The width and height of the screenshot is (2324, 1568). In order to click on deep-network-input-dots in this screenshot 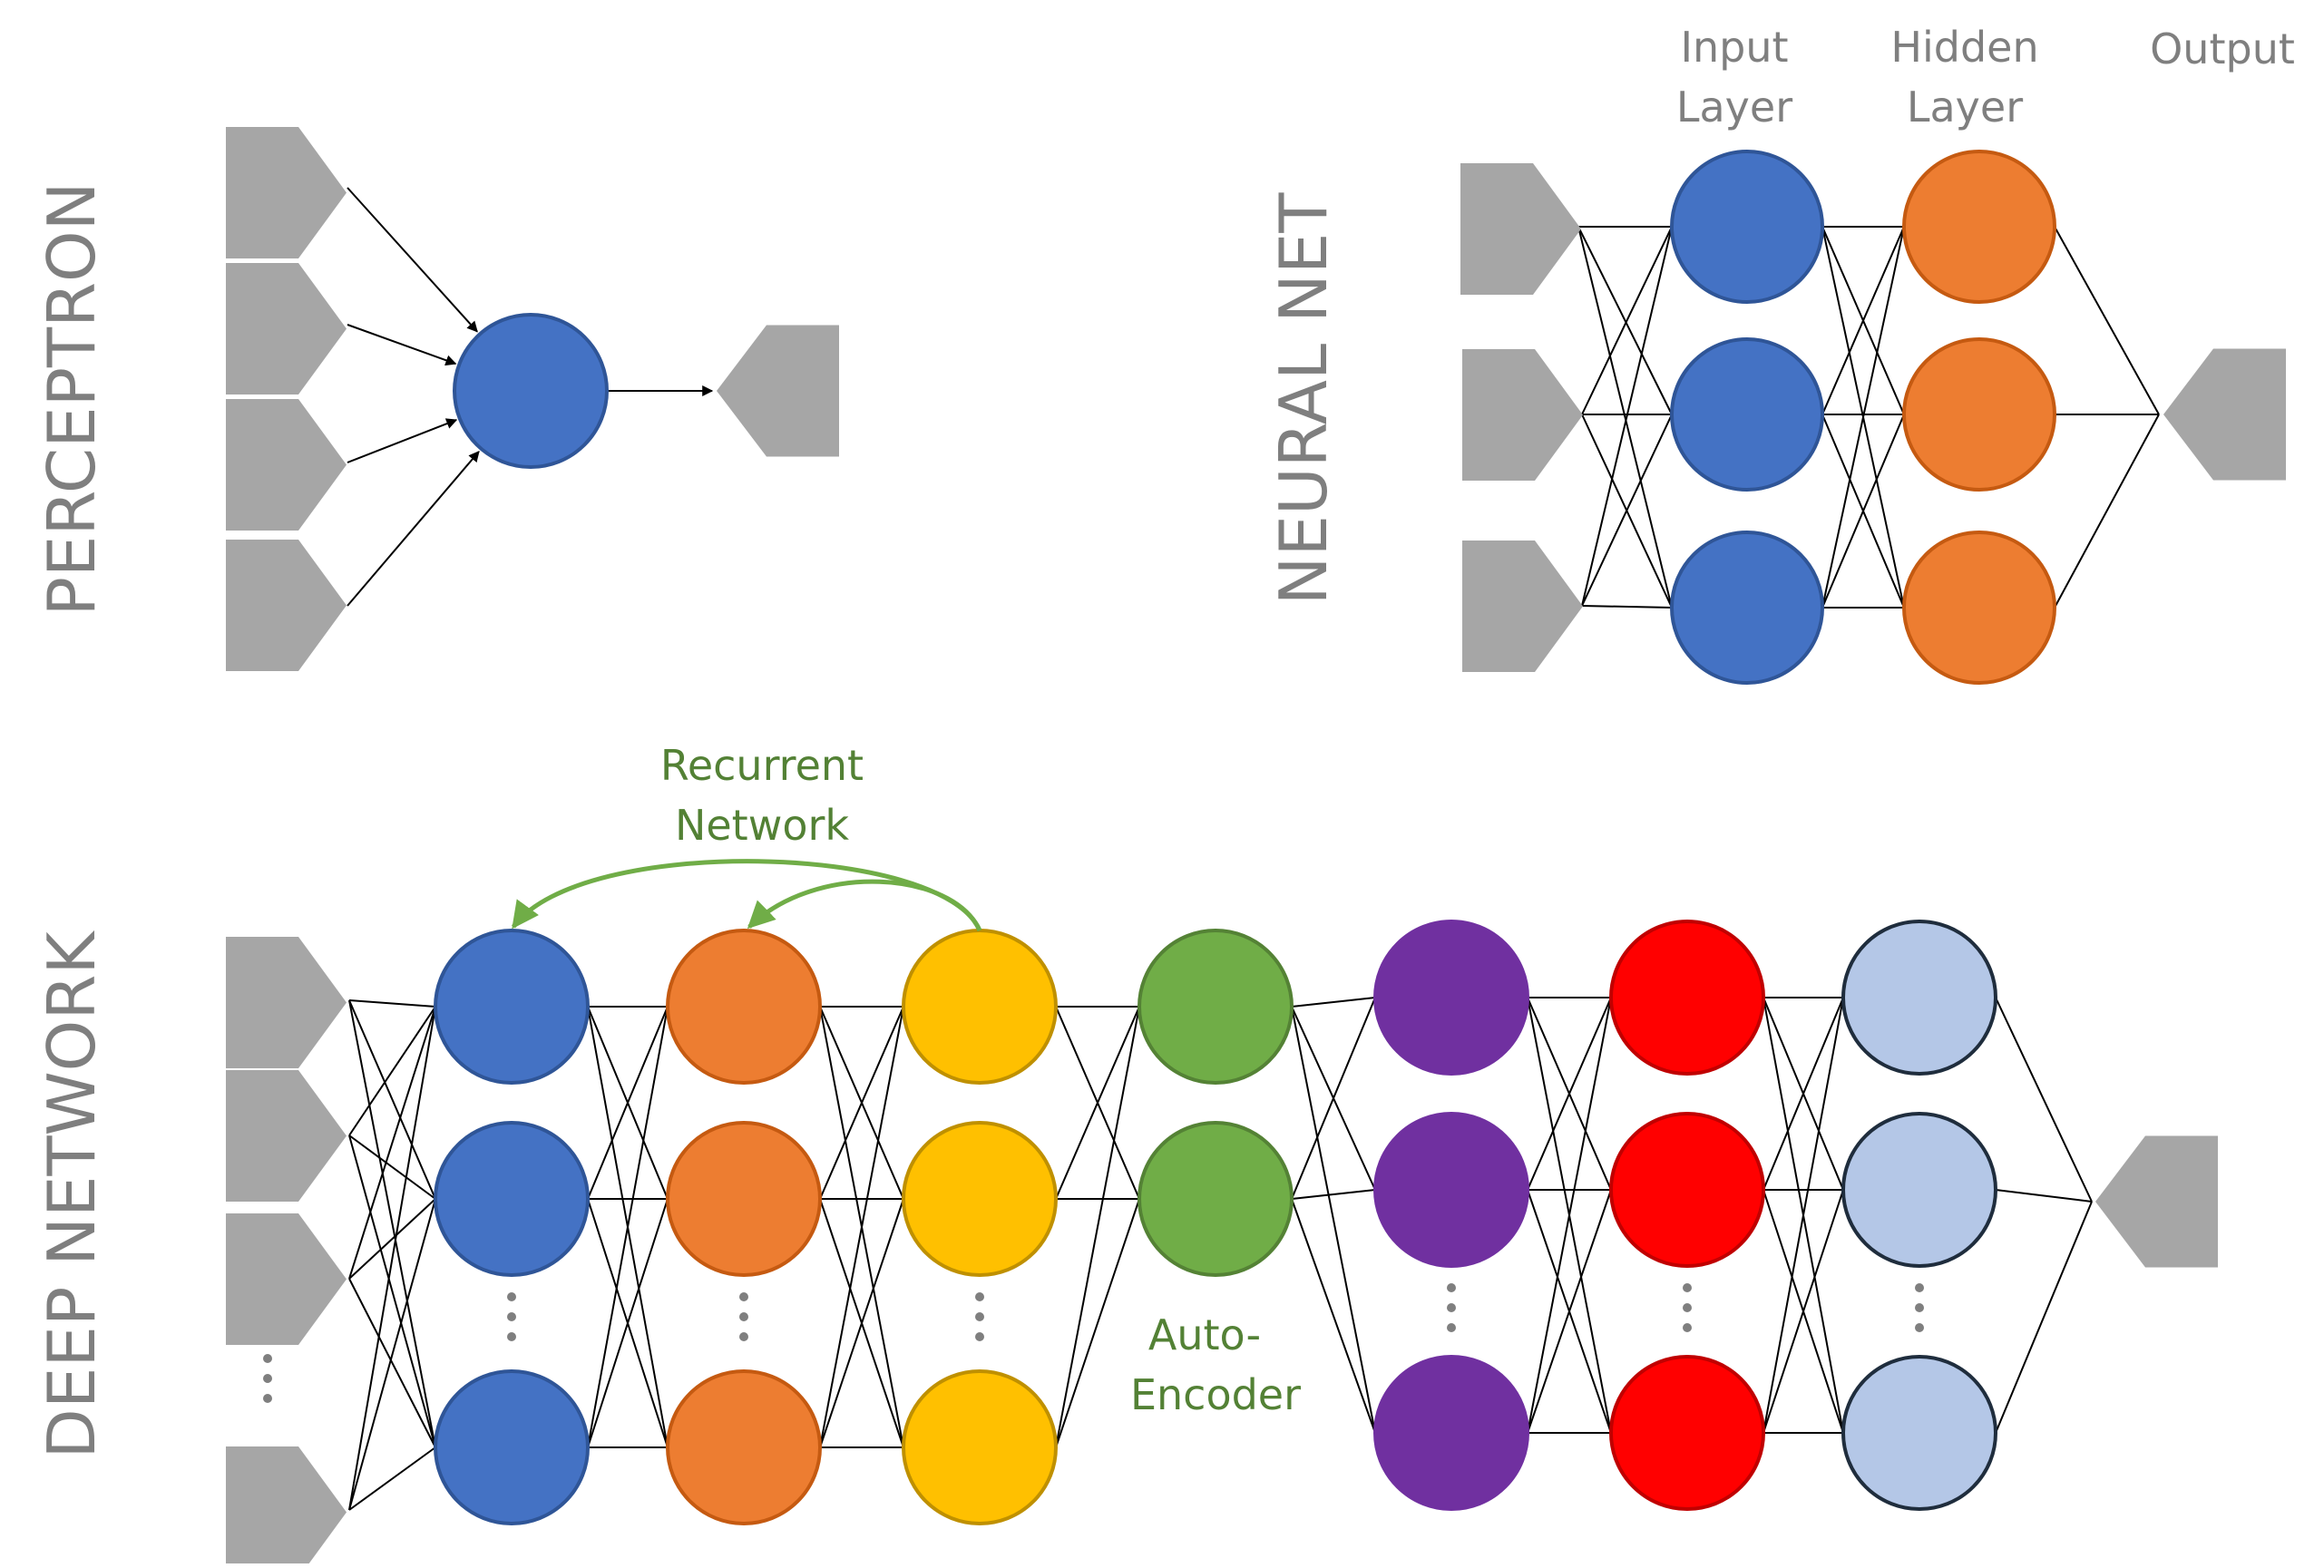, I will do `click(267, 1398)`.